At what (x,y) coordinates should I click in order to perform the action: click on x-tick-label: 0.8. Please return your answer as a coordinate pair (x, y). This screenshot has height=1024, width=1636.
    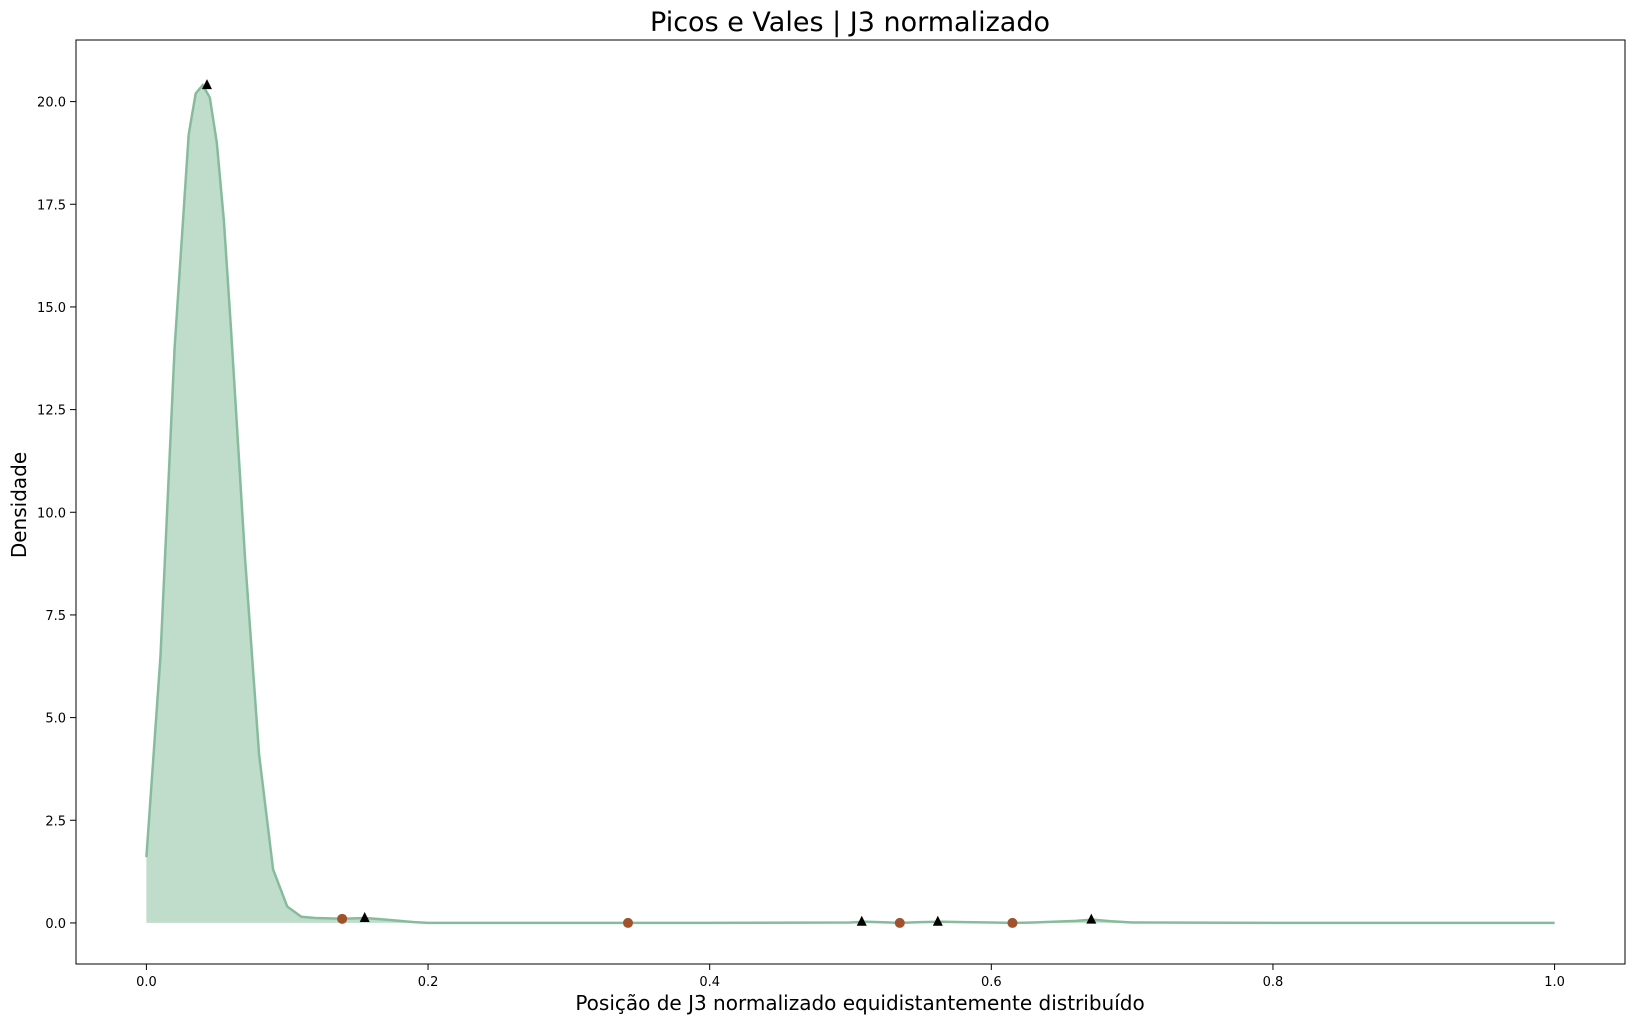
    Looking at the image, I should click on (1273, 982).